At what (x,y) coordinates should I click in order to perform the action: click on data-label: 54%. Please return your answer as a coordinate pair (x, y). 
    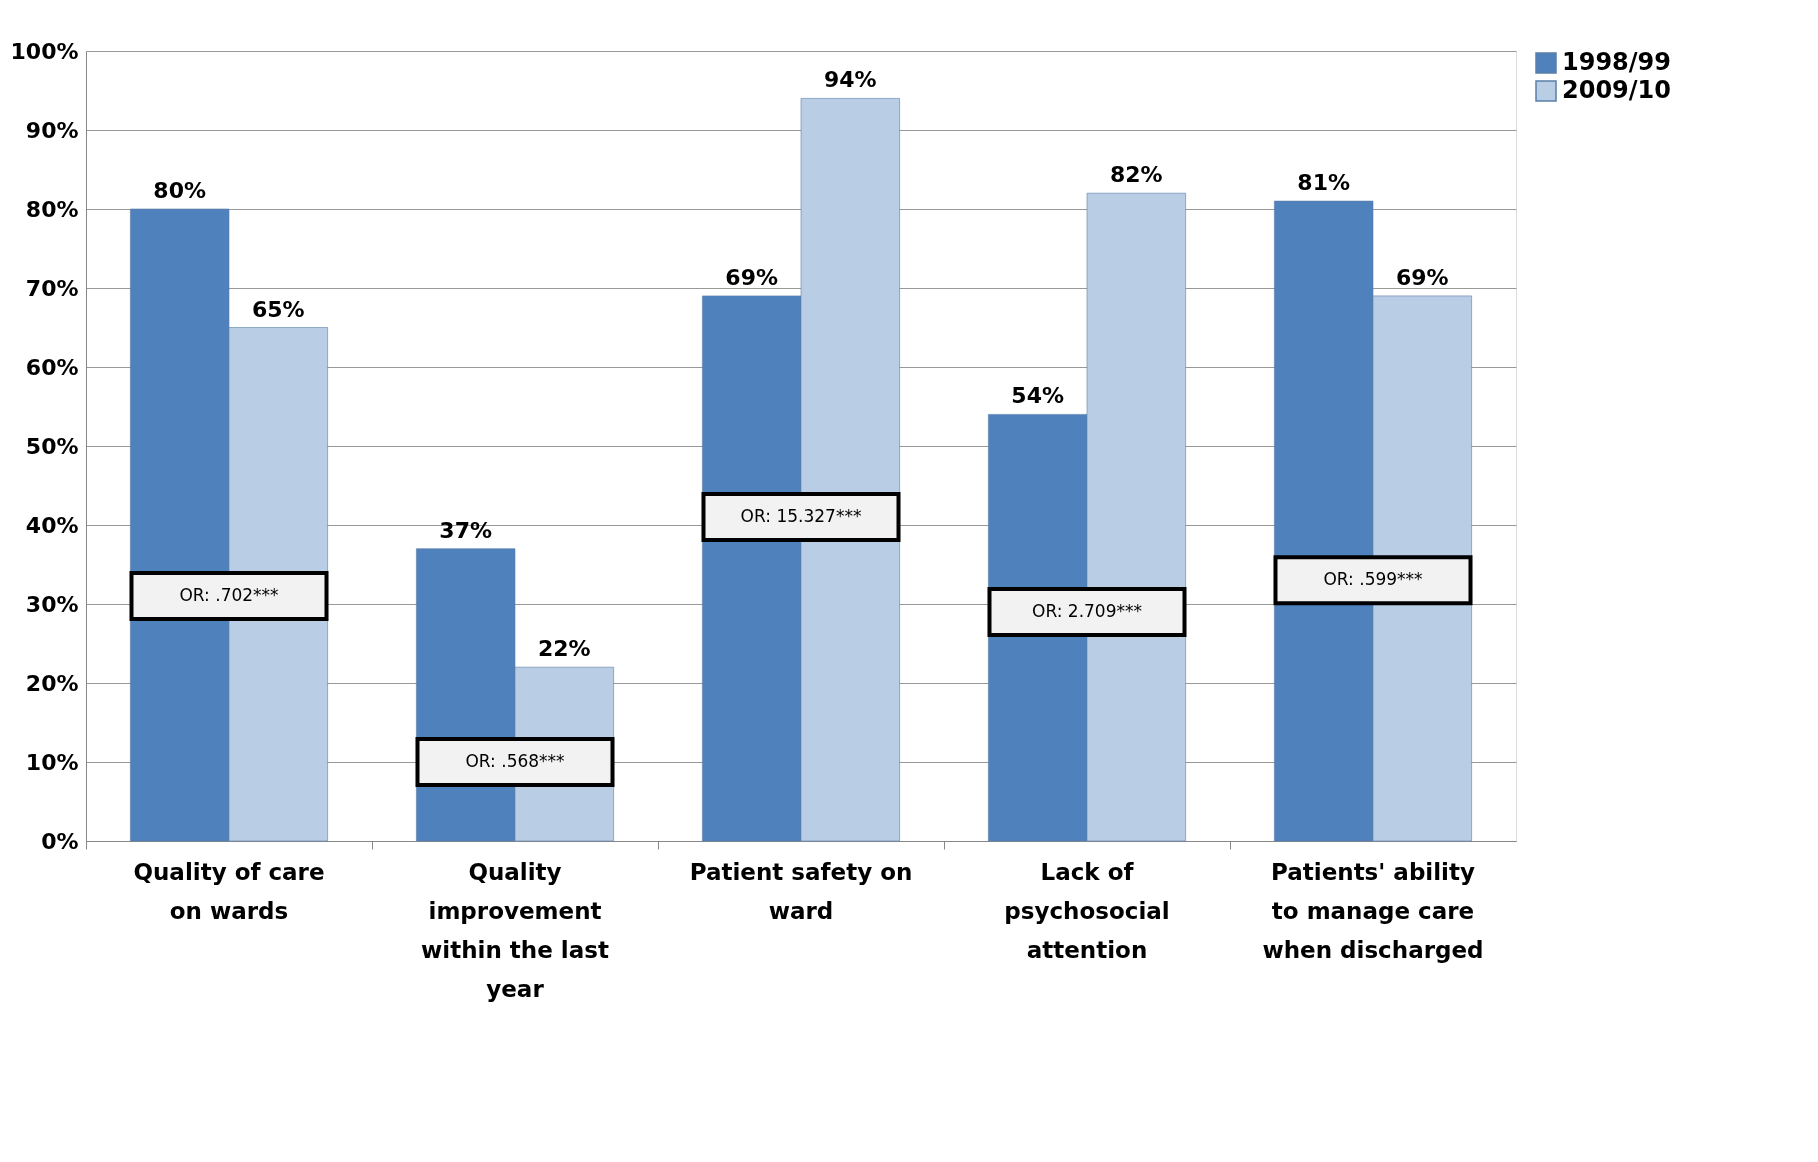
    Looking at the image, I should click on (1038, 396).